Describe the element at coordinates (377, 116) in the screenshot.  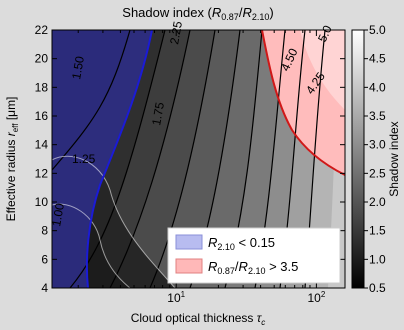
I see `colorbar-tick-label: 3.5` at that location.